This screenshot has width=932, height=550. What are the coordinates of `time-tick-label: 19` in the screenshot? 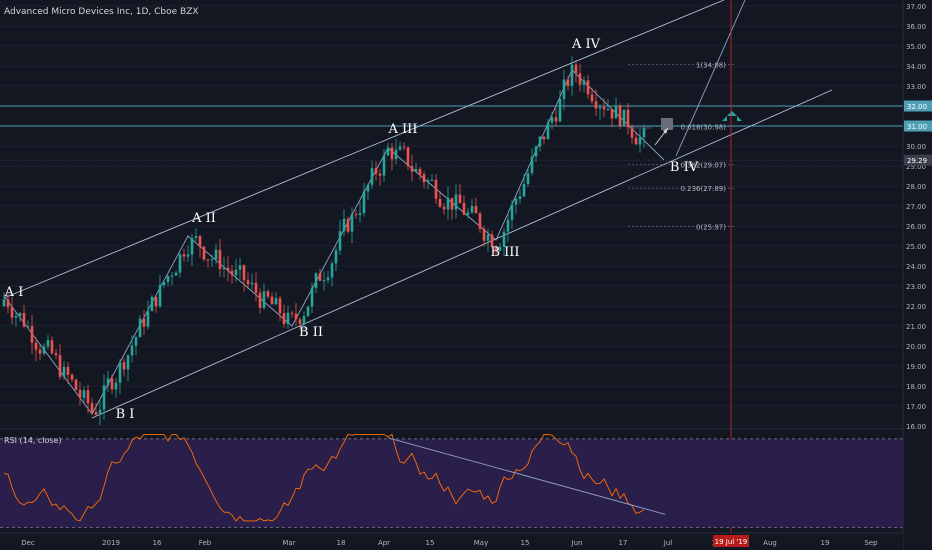 It's located at (825, 543).